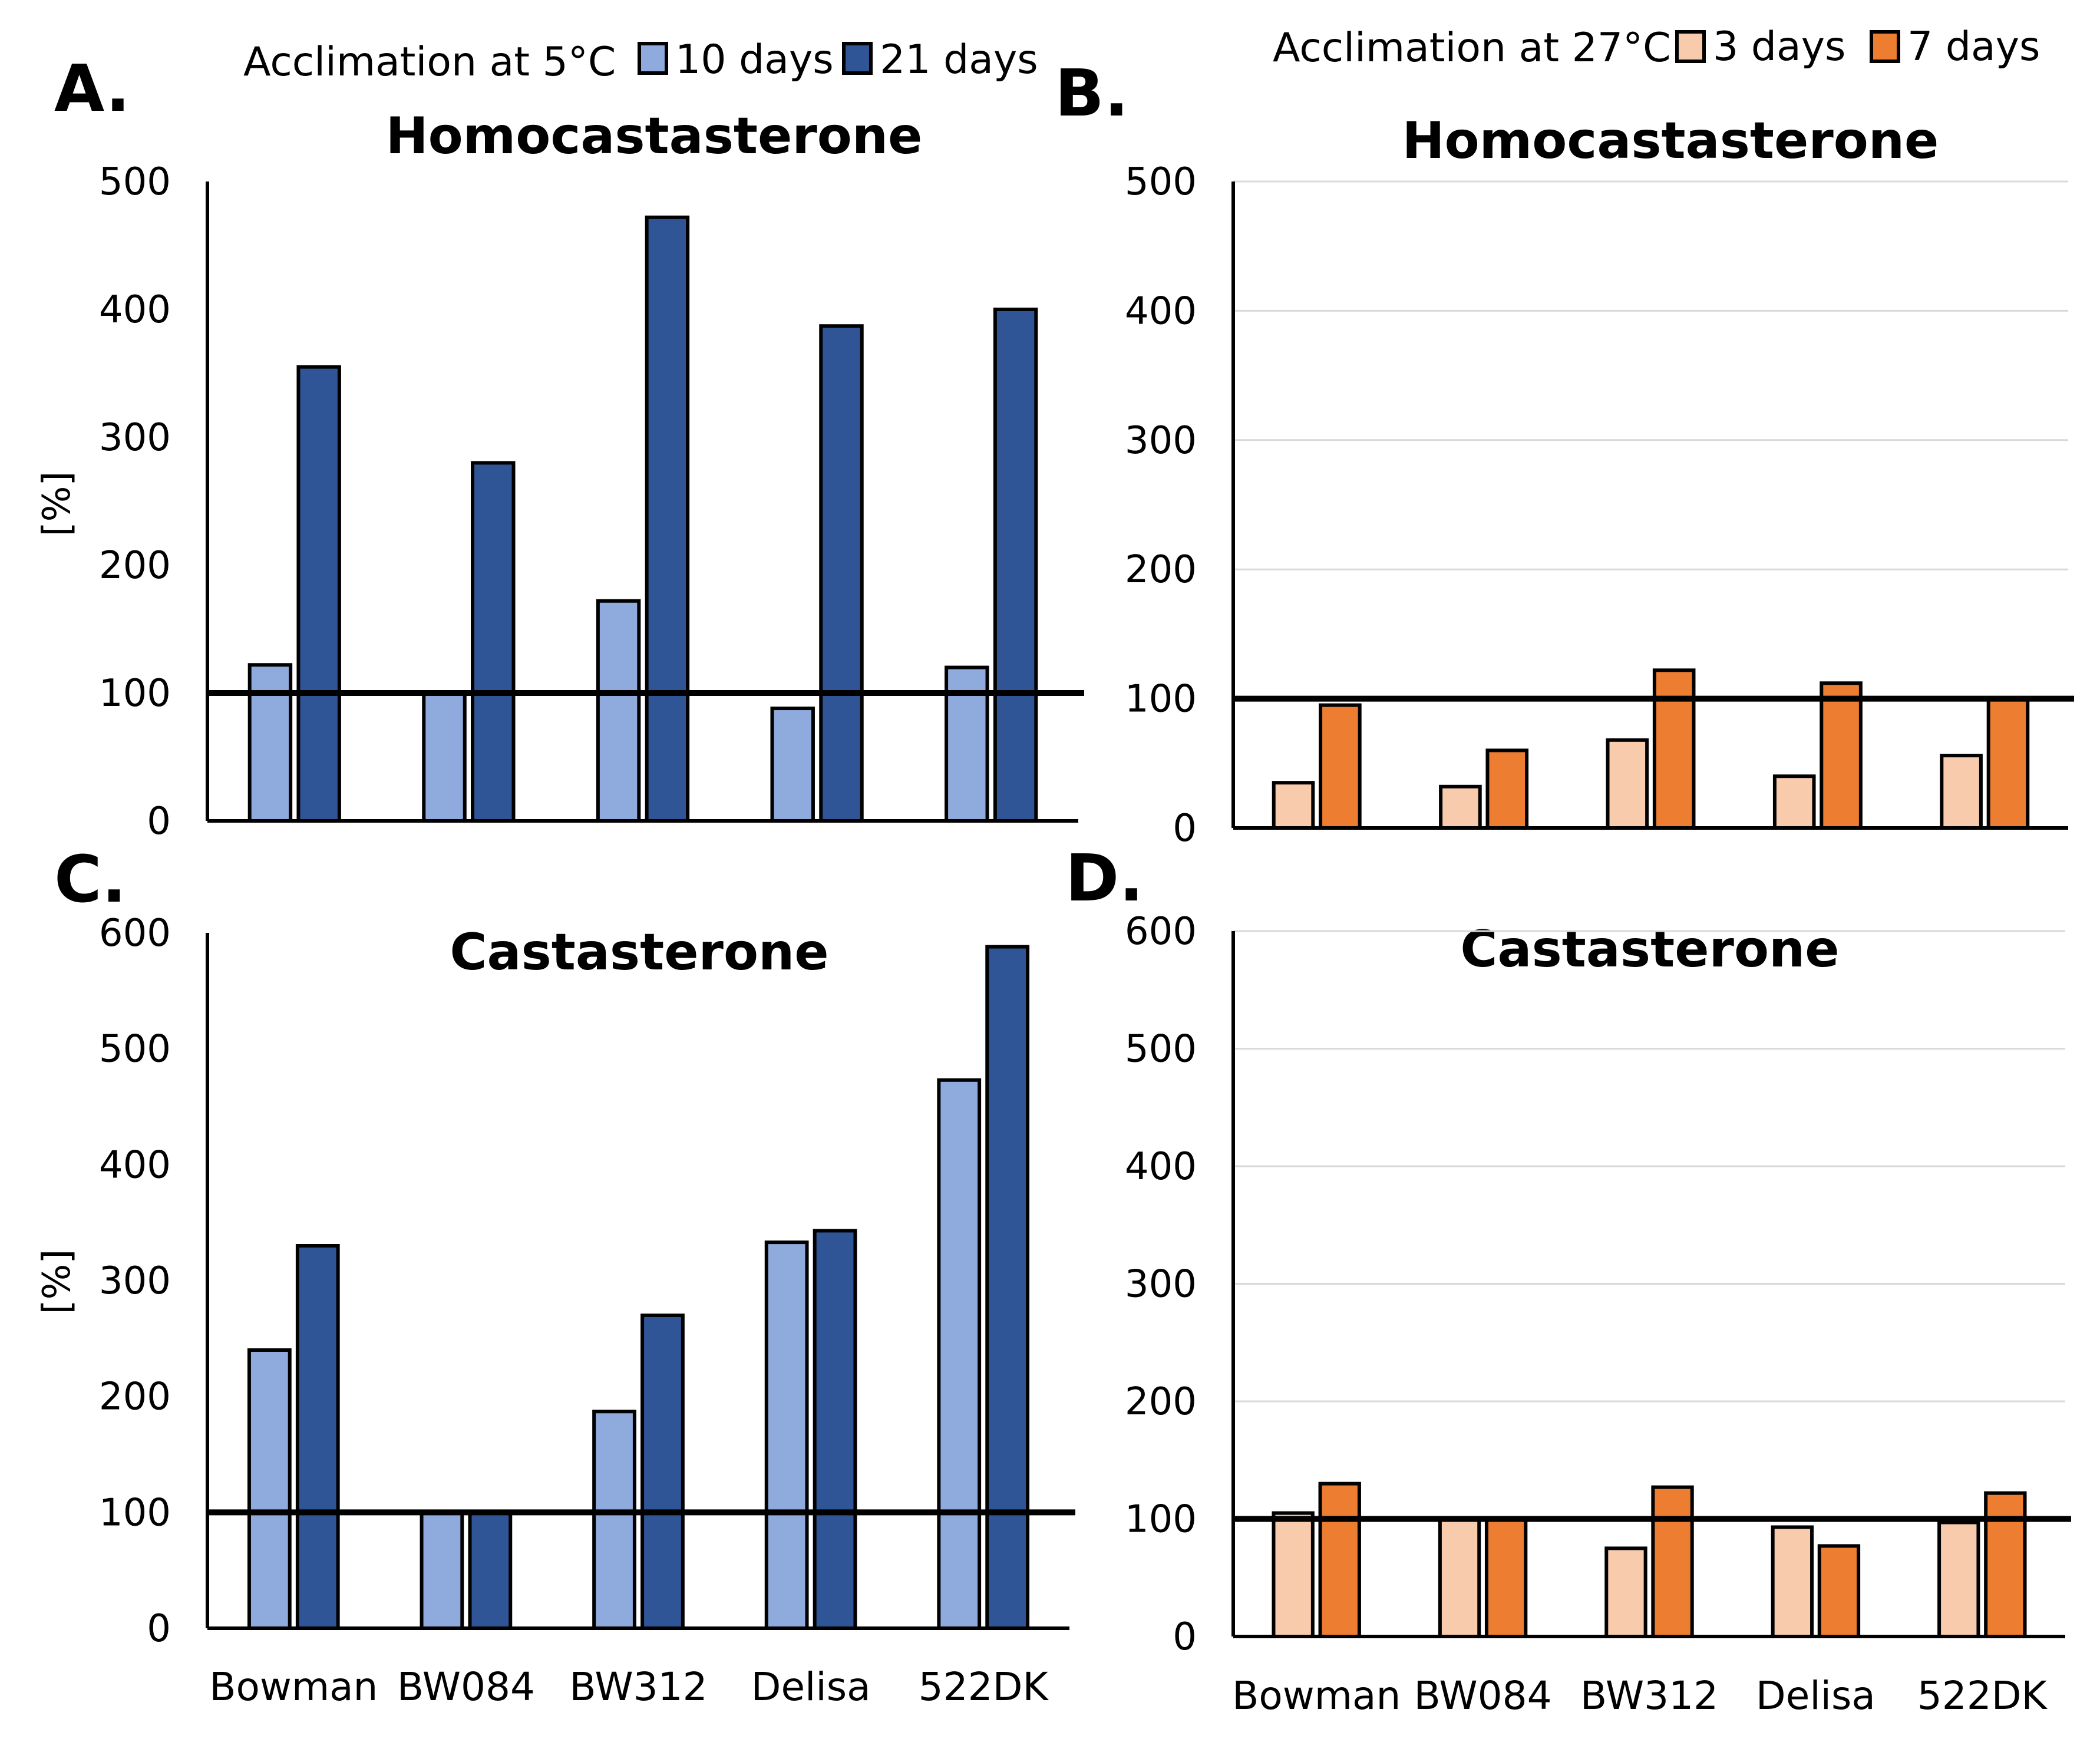  Describe the element at coordinates (1483, 1695) in the screenshot. I see `category-label-d-BW084: BW084` at that location.